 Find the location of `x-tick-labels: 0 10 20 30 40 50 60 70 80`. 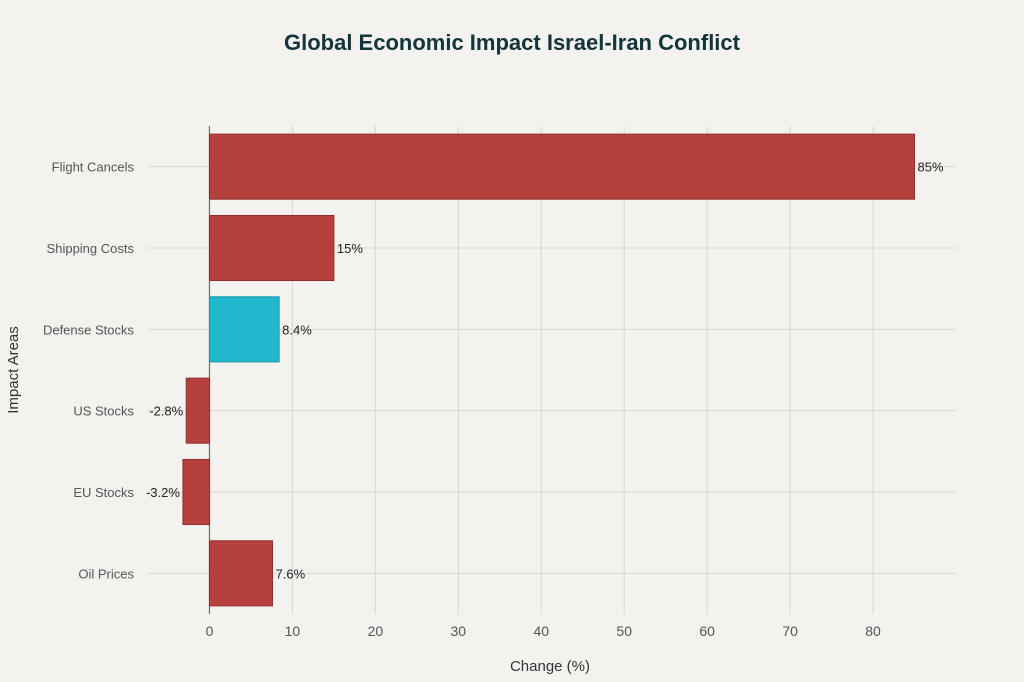

x-tick-labels: 0 10 20 30 40 50 60 70 80 is located at coordinates (543, 631).